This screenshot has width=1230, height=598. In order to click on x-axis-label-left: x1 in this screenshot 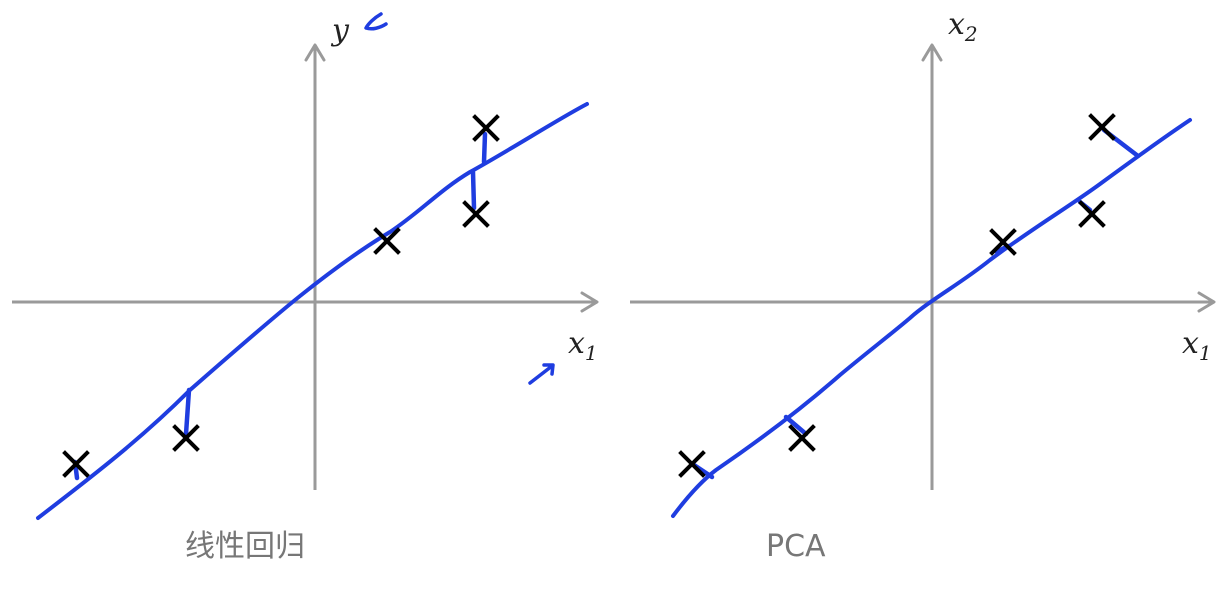, I will do `click(583, 345)`.